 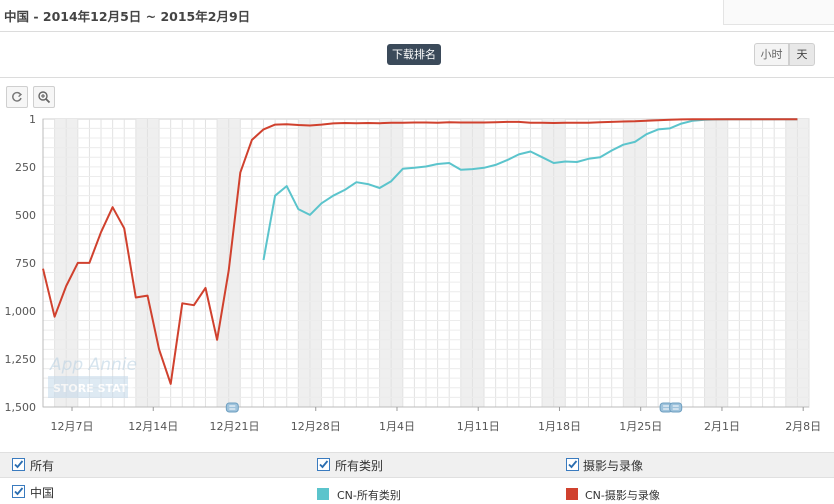 I want to click on legend-all-categories-label: 所有类别, so click(x=359, y=466).